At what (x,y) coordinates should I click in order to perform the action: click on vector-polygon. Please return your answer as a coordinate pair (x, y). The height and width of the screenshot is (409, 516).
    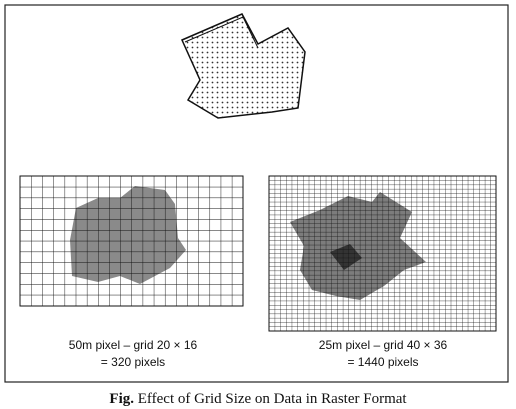
    Looking at the image, I should click on (243, 66).